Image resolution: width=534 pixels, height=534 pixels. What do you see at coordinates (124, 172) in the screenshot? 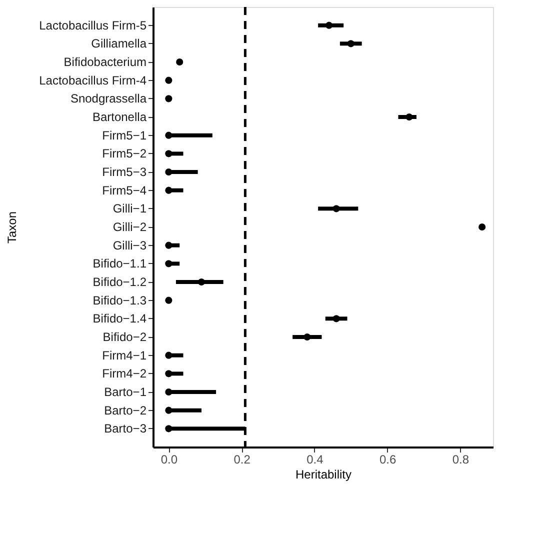
I see `y-tick-label: Firm5−3` at bounding box center [124, 172].